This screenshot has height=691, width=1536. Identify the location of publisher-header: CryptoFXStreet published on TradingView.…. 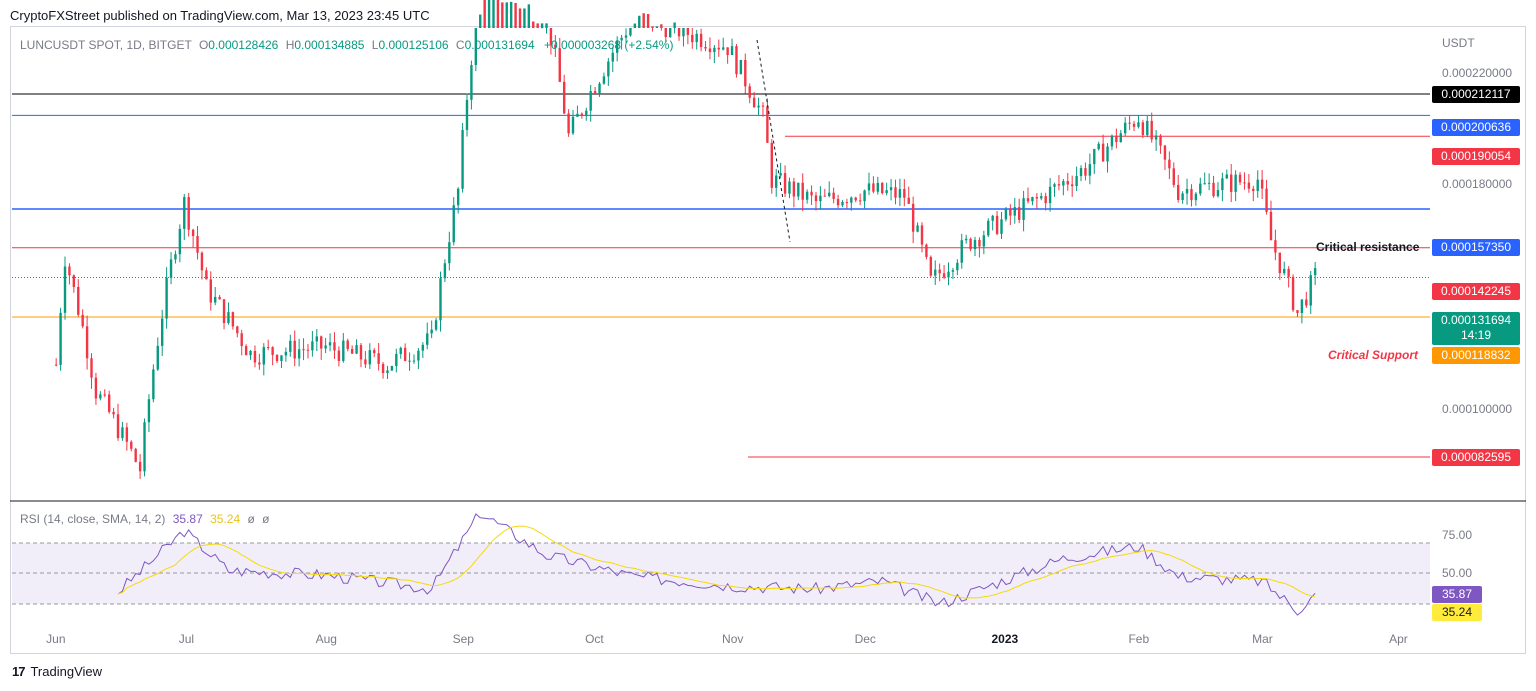
(220, 15).